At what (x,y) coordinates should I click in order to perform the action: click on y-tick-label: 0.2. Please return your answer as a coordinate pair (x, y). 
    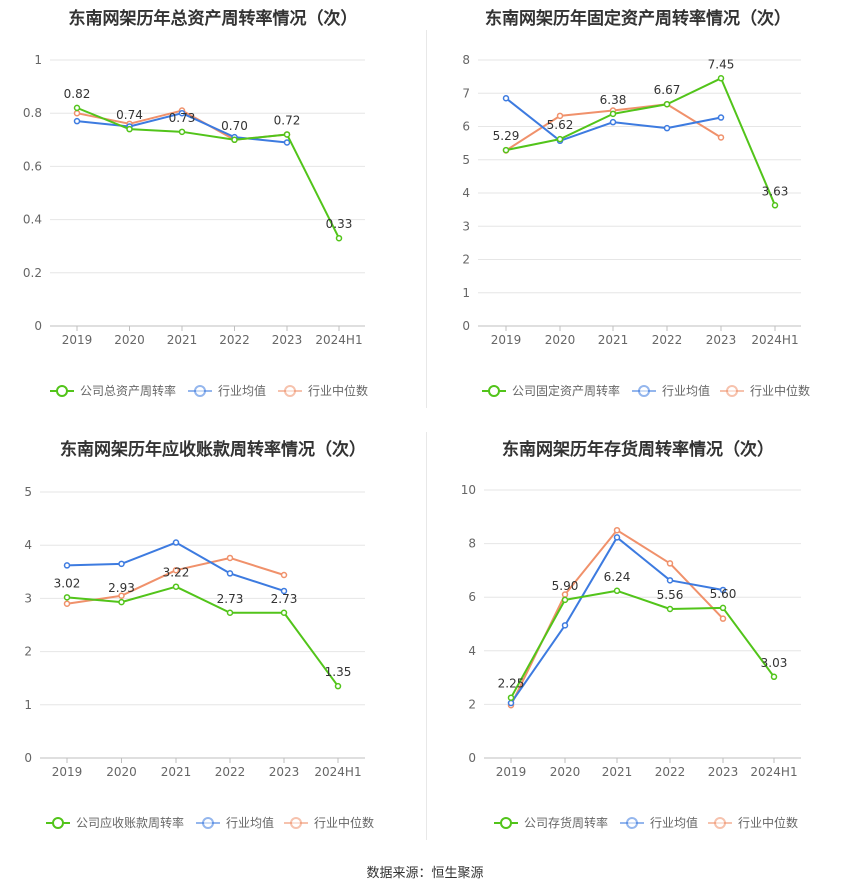
    Looking at the image, I should click on (32, 273).